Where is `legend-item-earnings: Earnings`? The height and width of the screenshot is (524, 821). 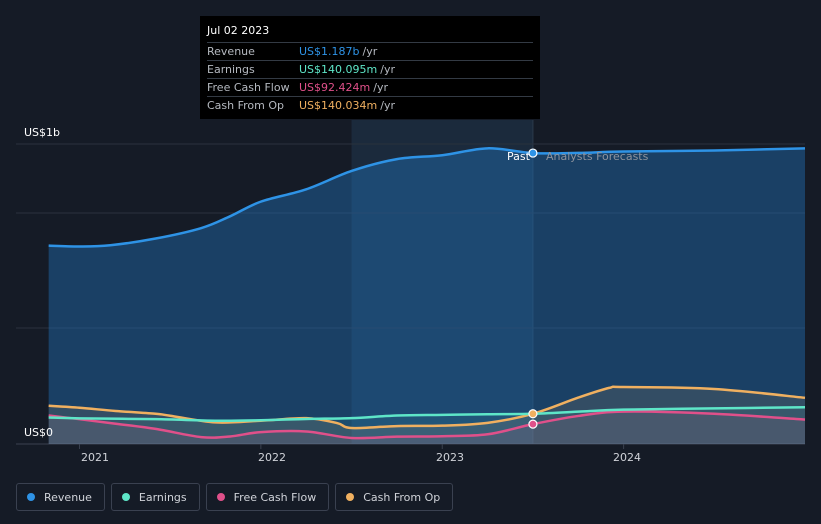 legend-item-earnings: Earnings is located at coordinates (155, 497).